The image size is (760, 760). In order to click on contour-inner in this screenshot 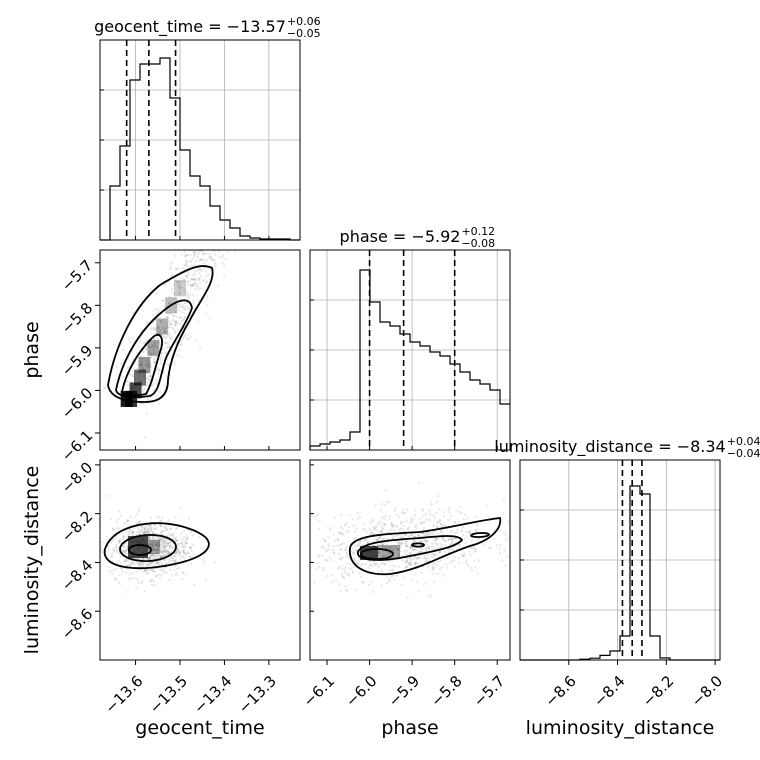, I will do `click(142, 365)`.